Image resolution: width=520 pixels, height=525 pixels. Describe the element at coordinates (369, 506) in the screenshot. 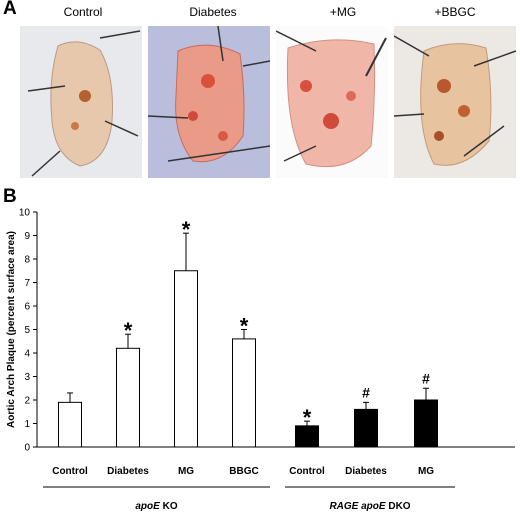

I see `group-label: RAGE apoE DKO` at that location.